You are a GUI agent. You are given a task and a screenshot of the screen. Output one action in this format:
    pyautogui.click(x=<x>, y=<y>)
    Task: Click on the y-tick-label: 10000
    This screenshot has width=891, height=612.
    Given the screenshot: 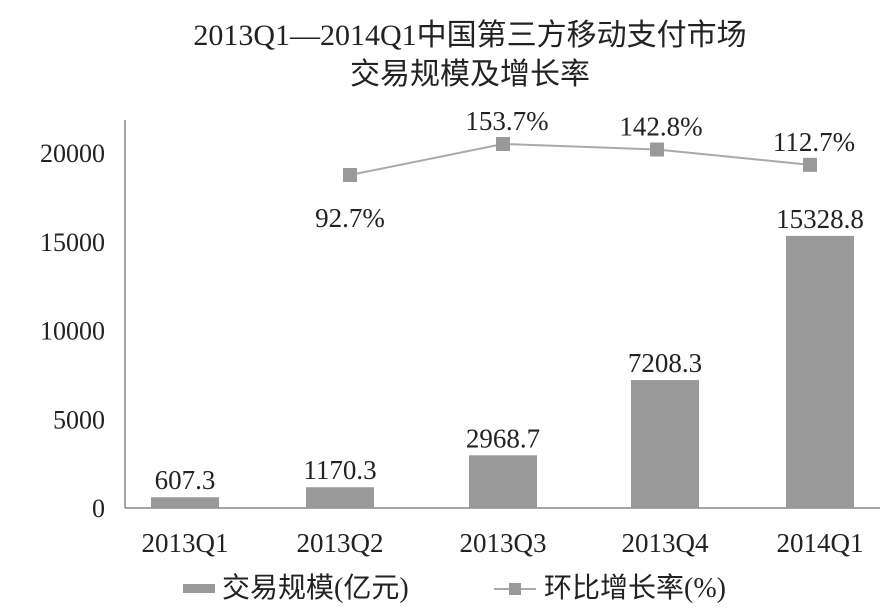 What is the action you would take?
    pyautogui.click(x=72, y=331)
    